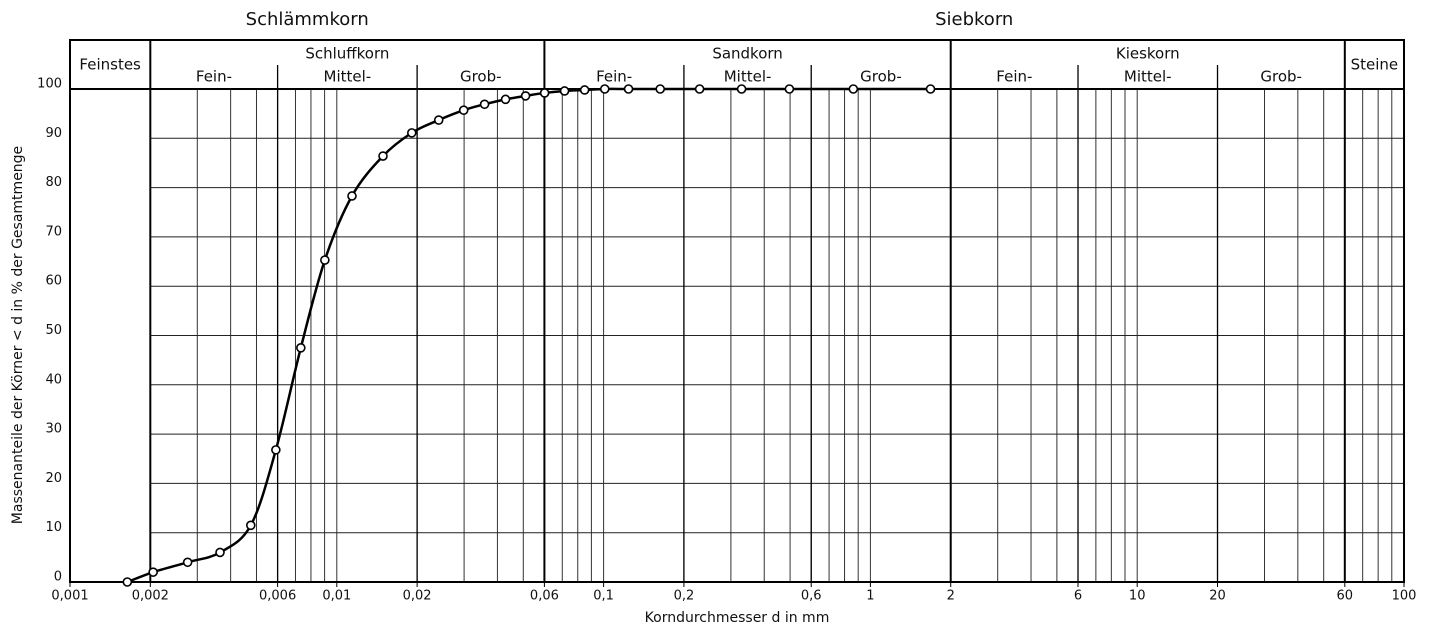 Image resolution: width=1434 pixels, height=627 pixels. What do you see at coordinates (684, 596) in the screenshot?
I see `x-tick-label: 0,2` at bounding box center [684, 596].